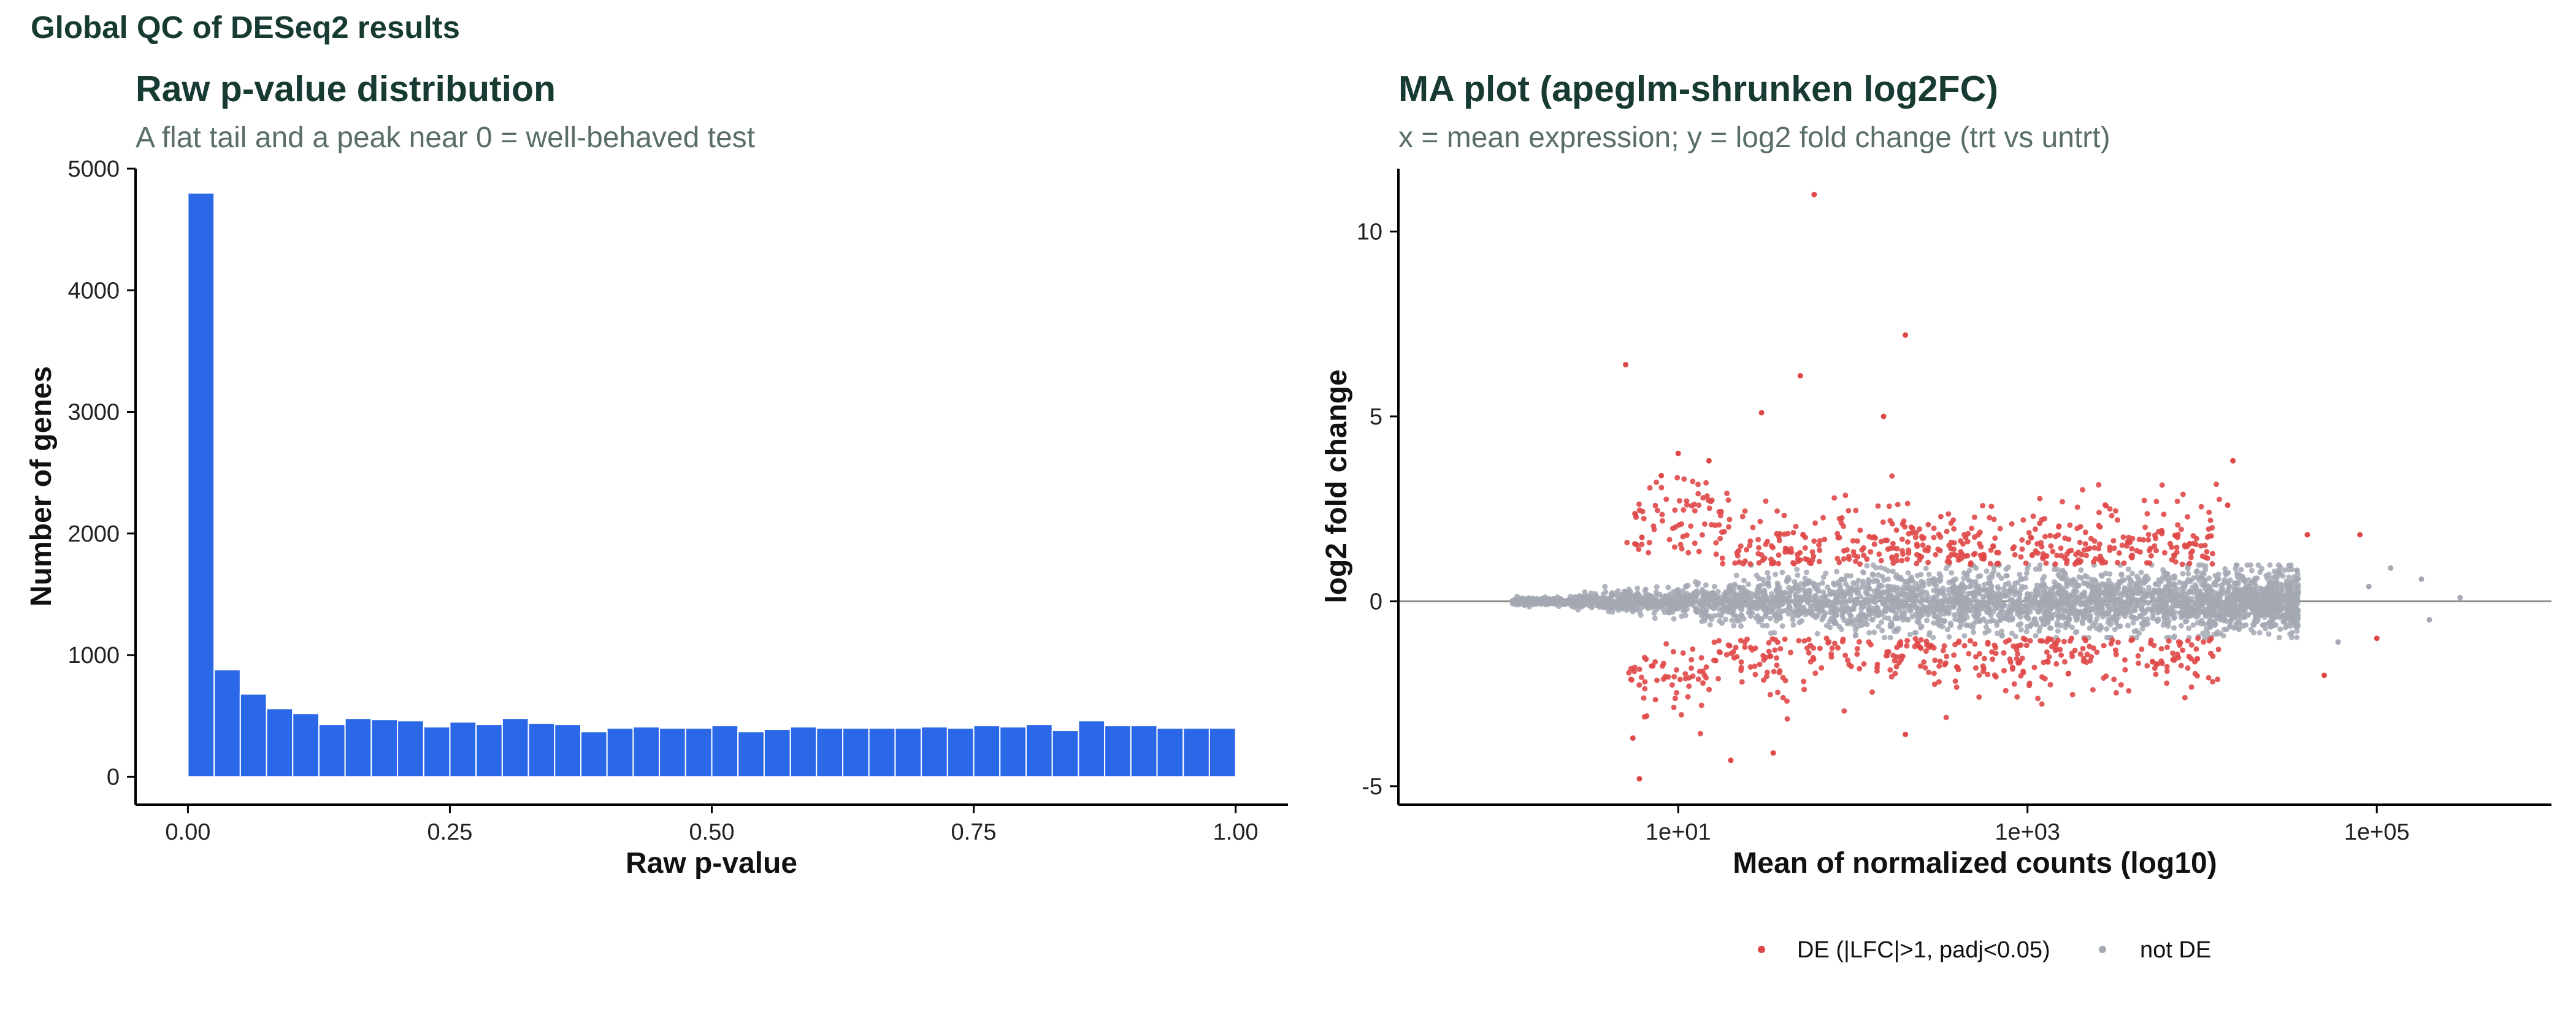 Image resolution: width=2576 pixels, height=1012 pixels. I want to click on histogram-x-axis-label: Raw p-value, so click(711, 863).